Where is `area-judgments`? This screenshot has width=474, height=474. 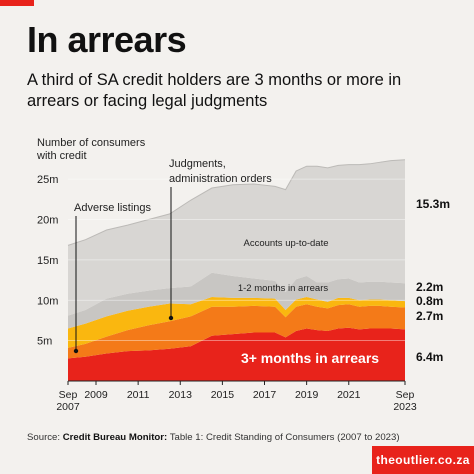 area-judgments is located at coordinates (236, 331).